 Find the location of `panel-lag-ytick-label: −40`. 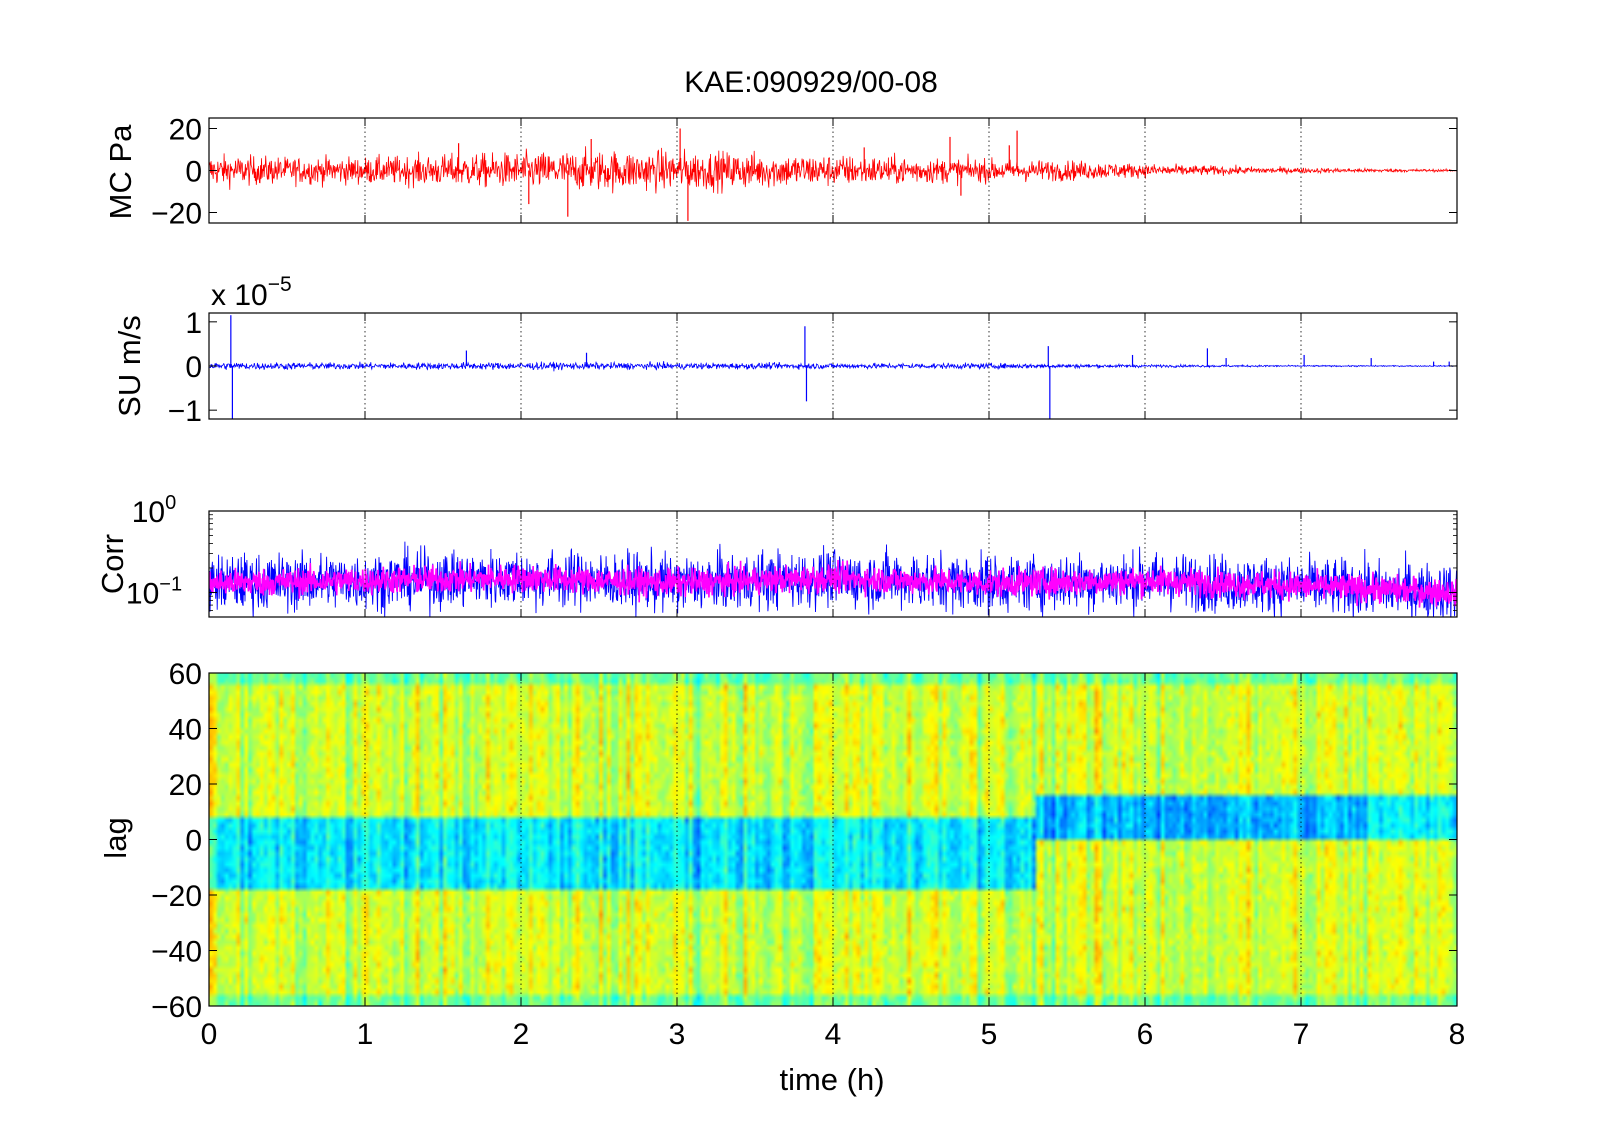

panel-lag-ytick-label: −40 is located at coordinates (176, 952).